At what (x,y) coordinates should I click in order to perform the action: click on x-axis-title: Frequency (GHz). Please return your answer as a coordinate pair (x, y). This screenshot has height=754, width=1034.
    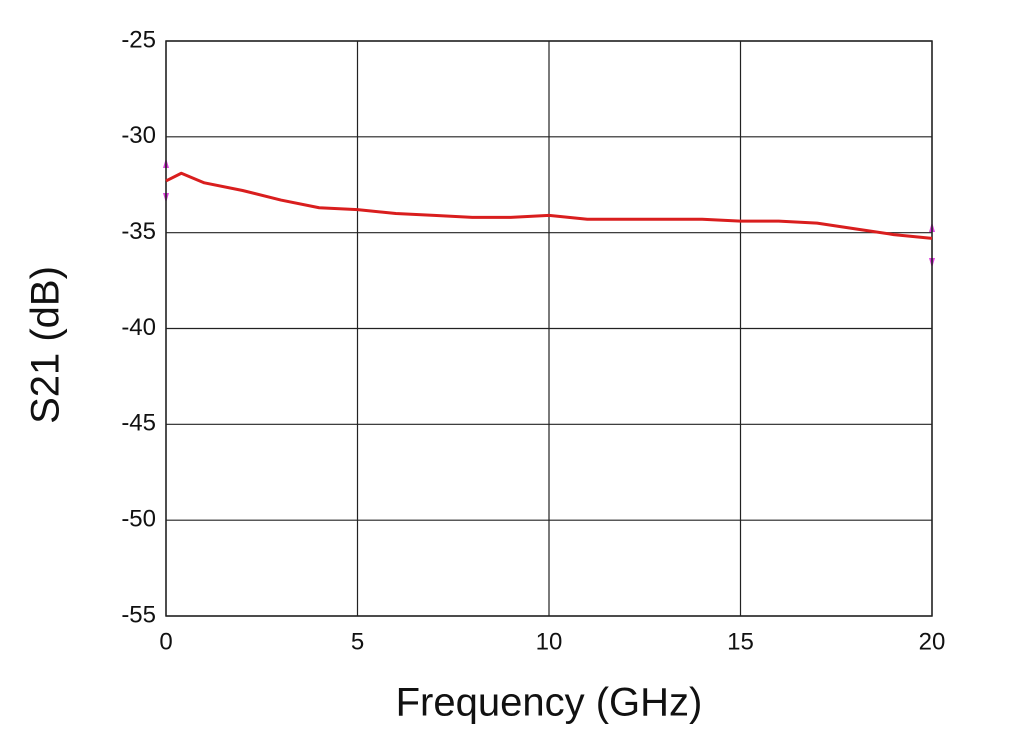
    Looking at the image, I should click on (549, 703).